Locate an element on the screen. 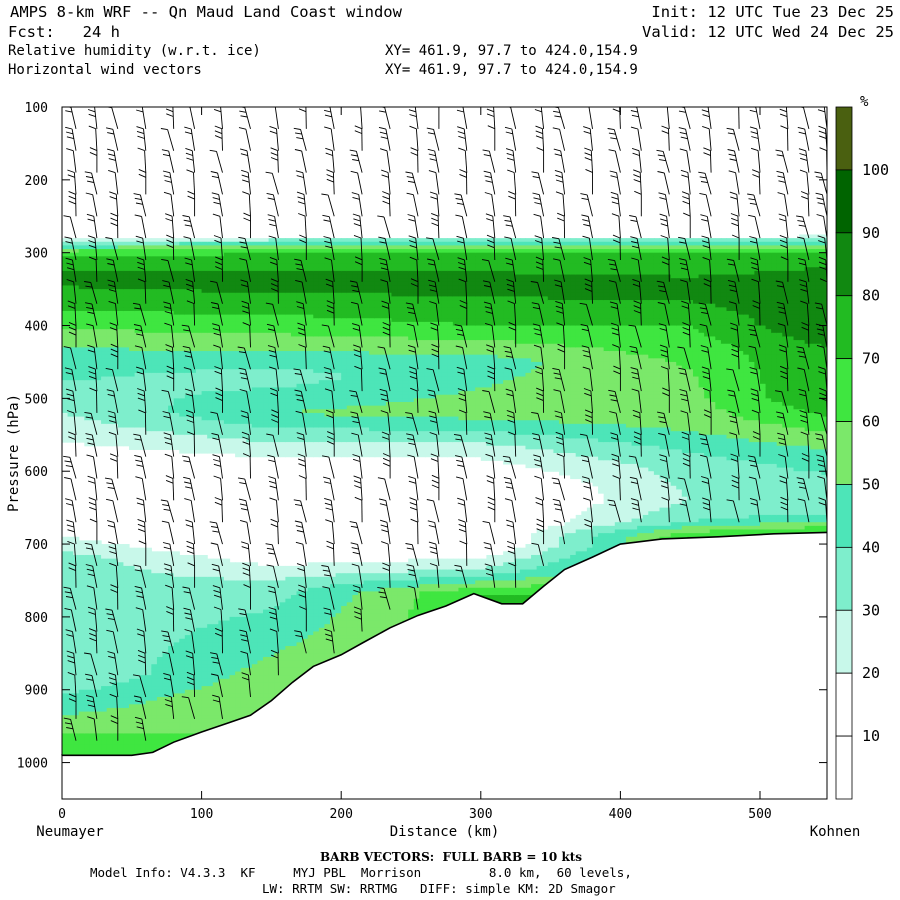 The height and width of the screenshot is (900, 900). x-tick-label: 200 is located at coordinates (340, 814).